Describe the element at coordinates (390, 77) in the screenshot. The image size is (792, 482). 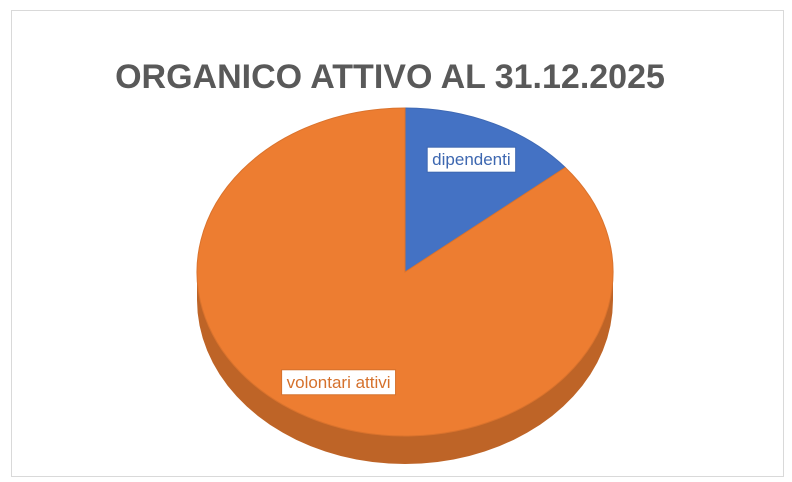
I see `chart-title: ORGANICO ATTIVO AL 31.12.2025` at that location.